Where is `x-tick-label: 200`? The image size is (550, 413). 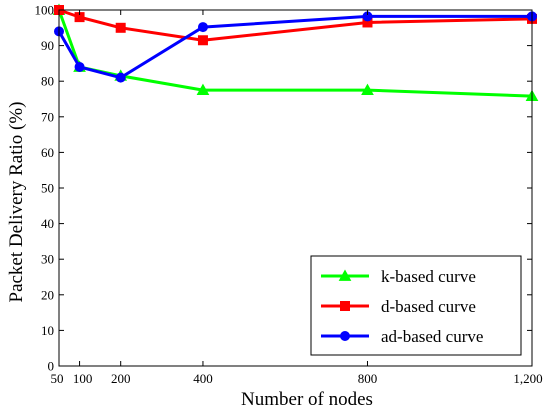
x-tick-label: 200 is located at coordinates (121, 378).